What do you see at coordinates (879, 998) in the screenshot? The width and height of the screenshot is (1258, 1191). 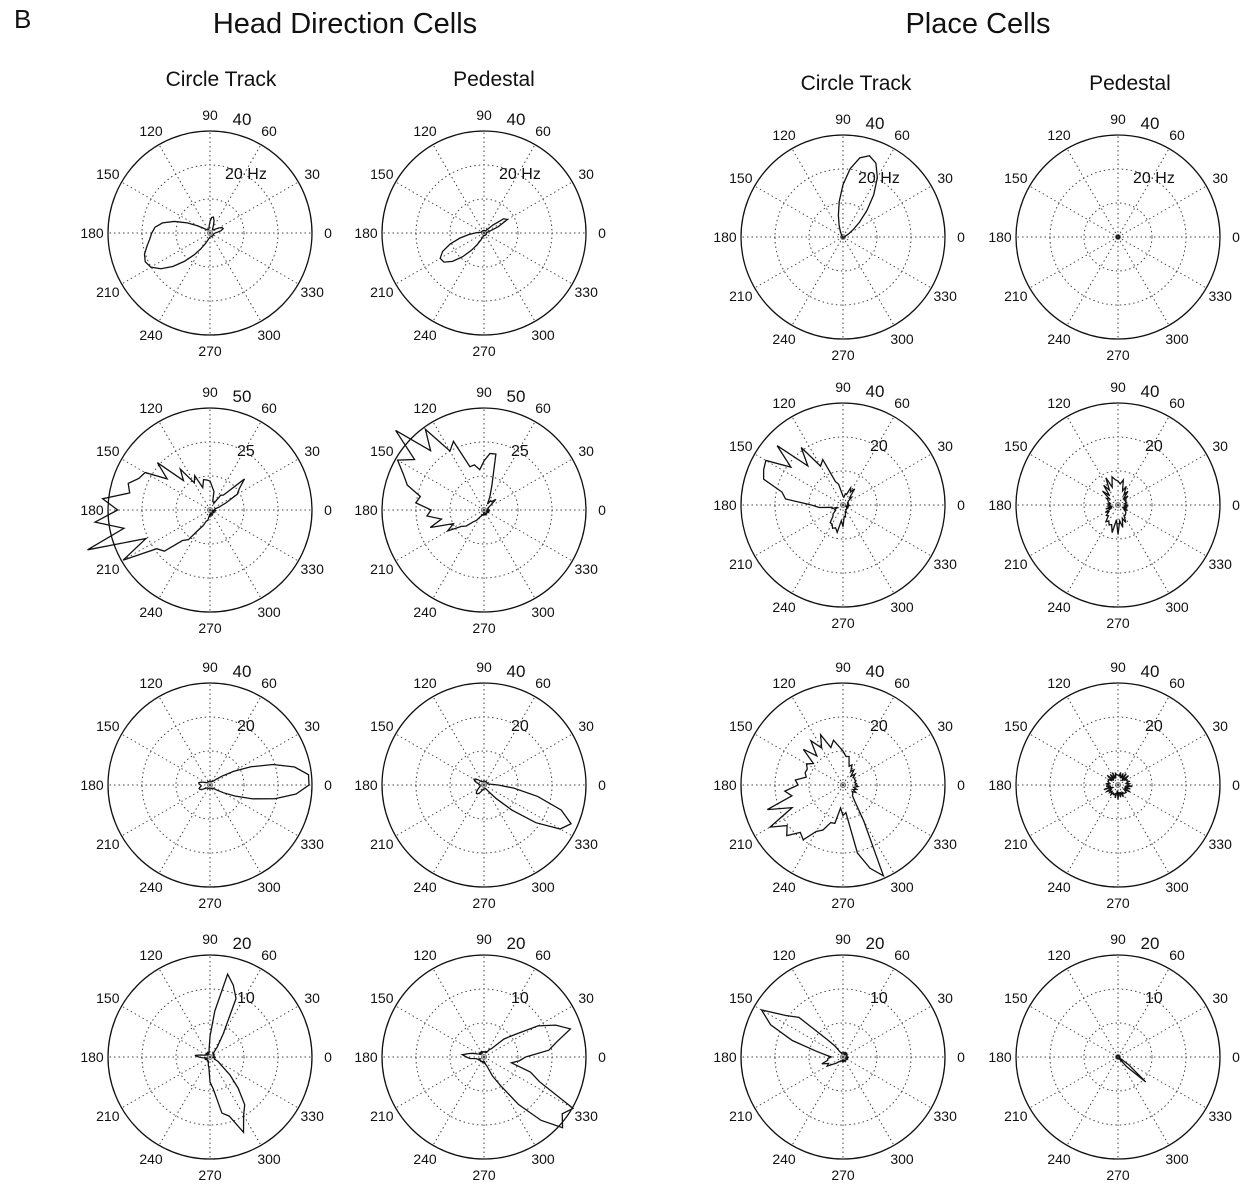 I see `mid-ring-label: 10` at bounding box center [879, 998].